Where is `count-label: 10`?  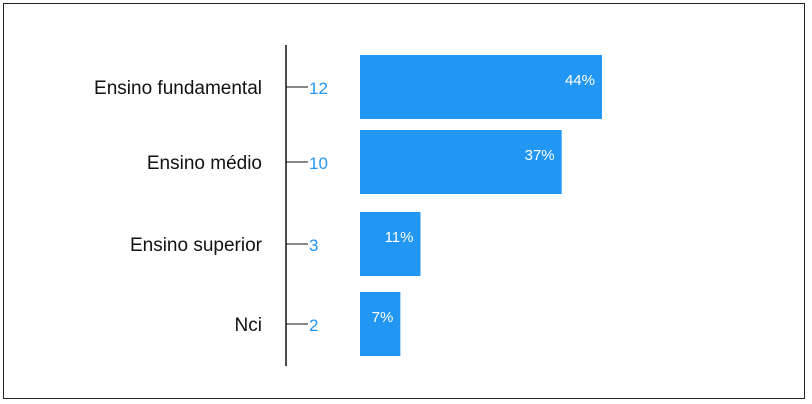
count-label: 10 is located at coordinates (318, 163).